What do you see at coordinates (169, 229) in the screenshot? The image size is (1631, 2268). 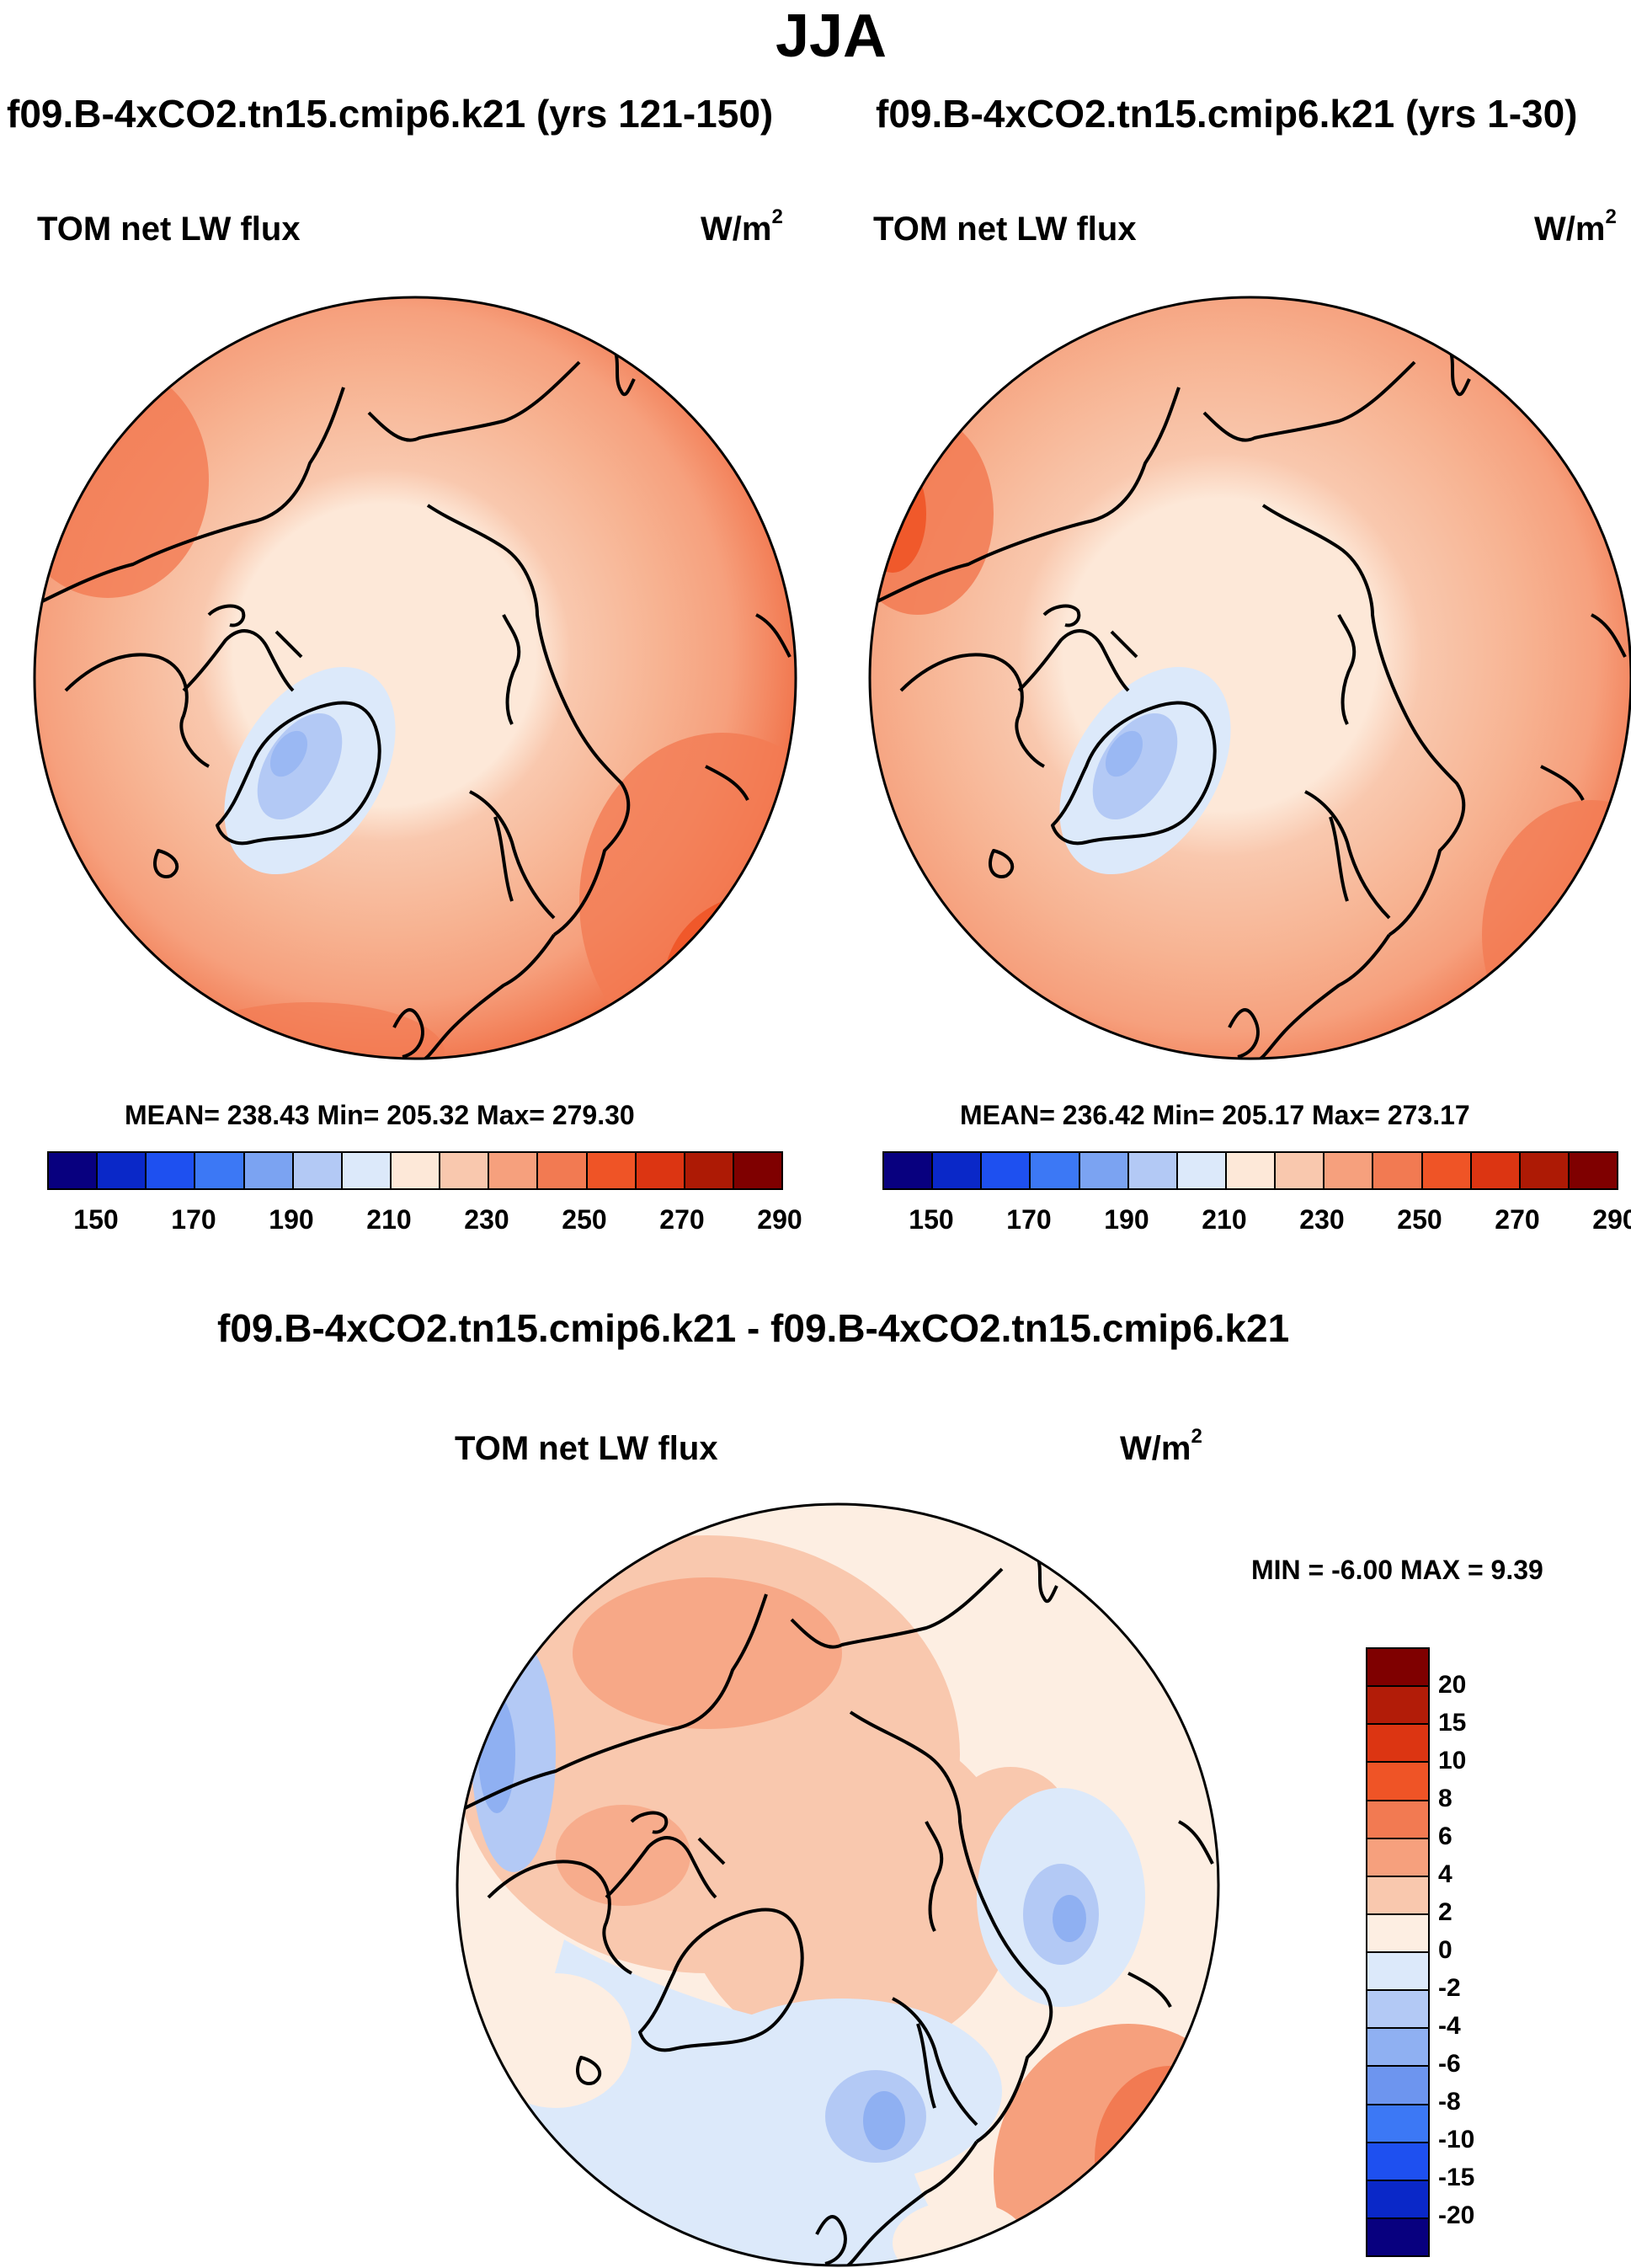 I see `panel1-variable-label: TOM net LW flux` at bounding box center [169, 229].